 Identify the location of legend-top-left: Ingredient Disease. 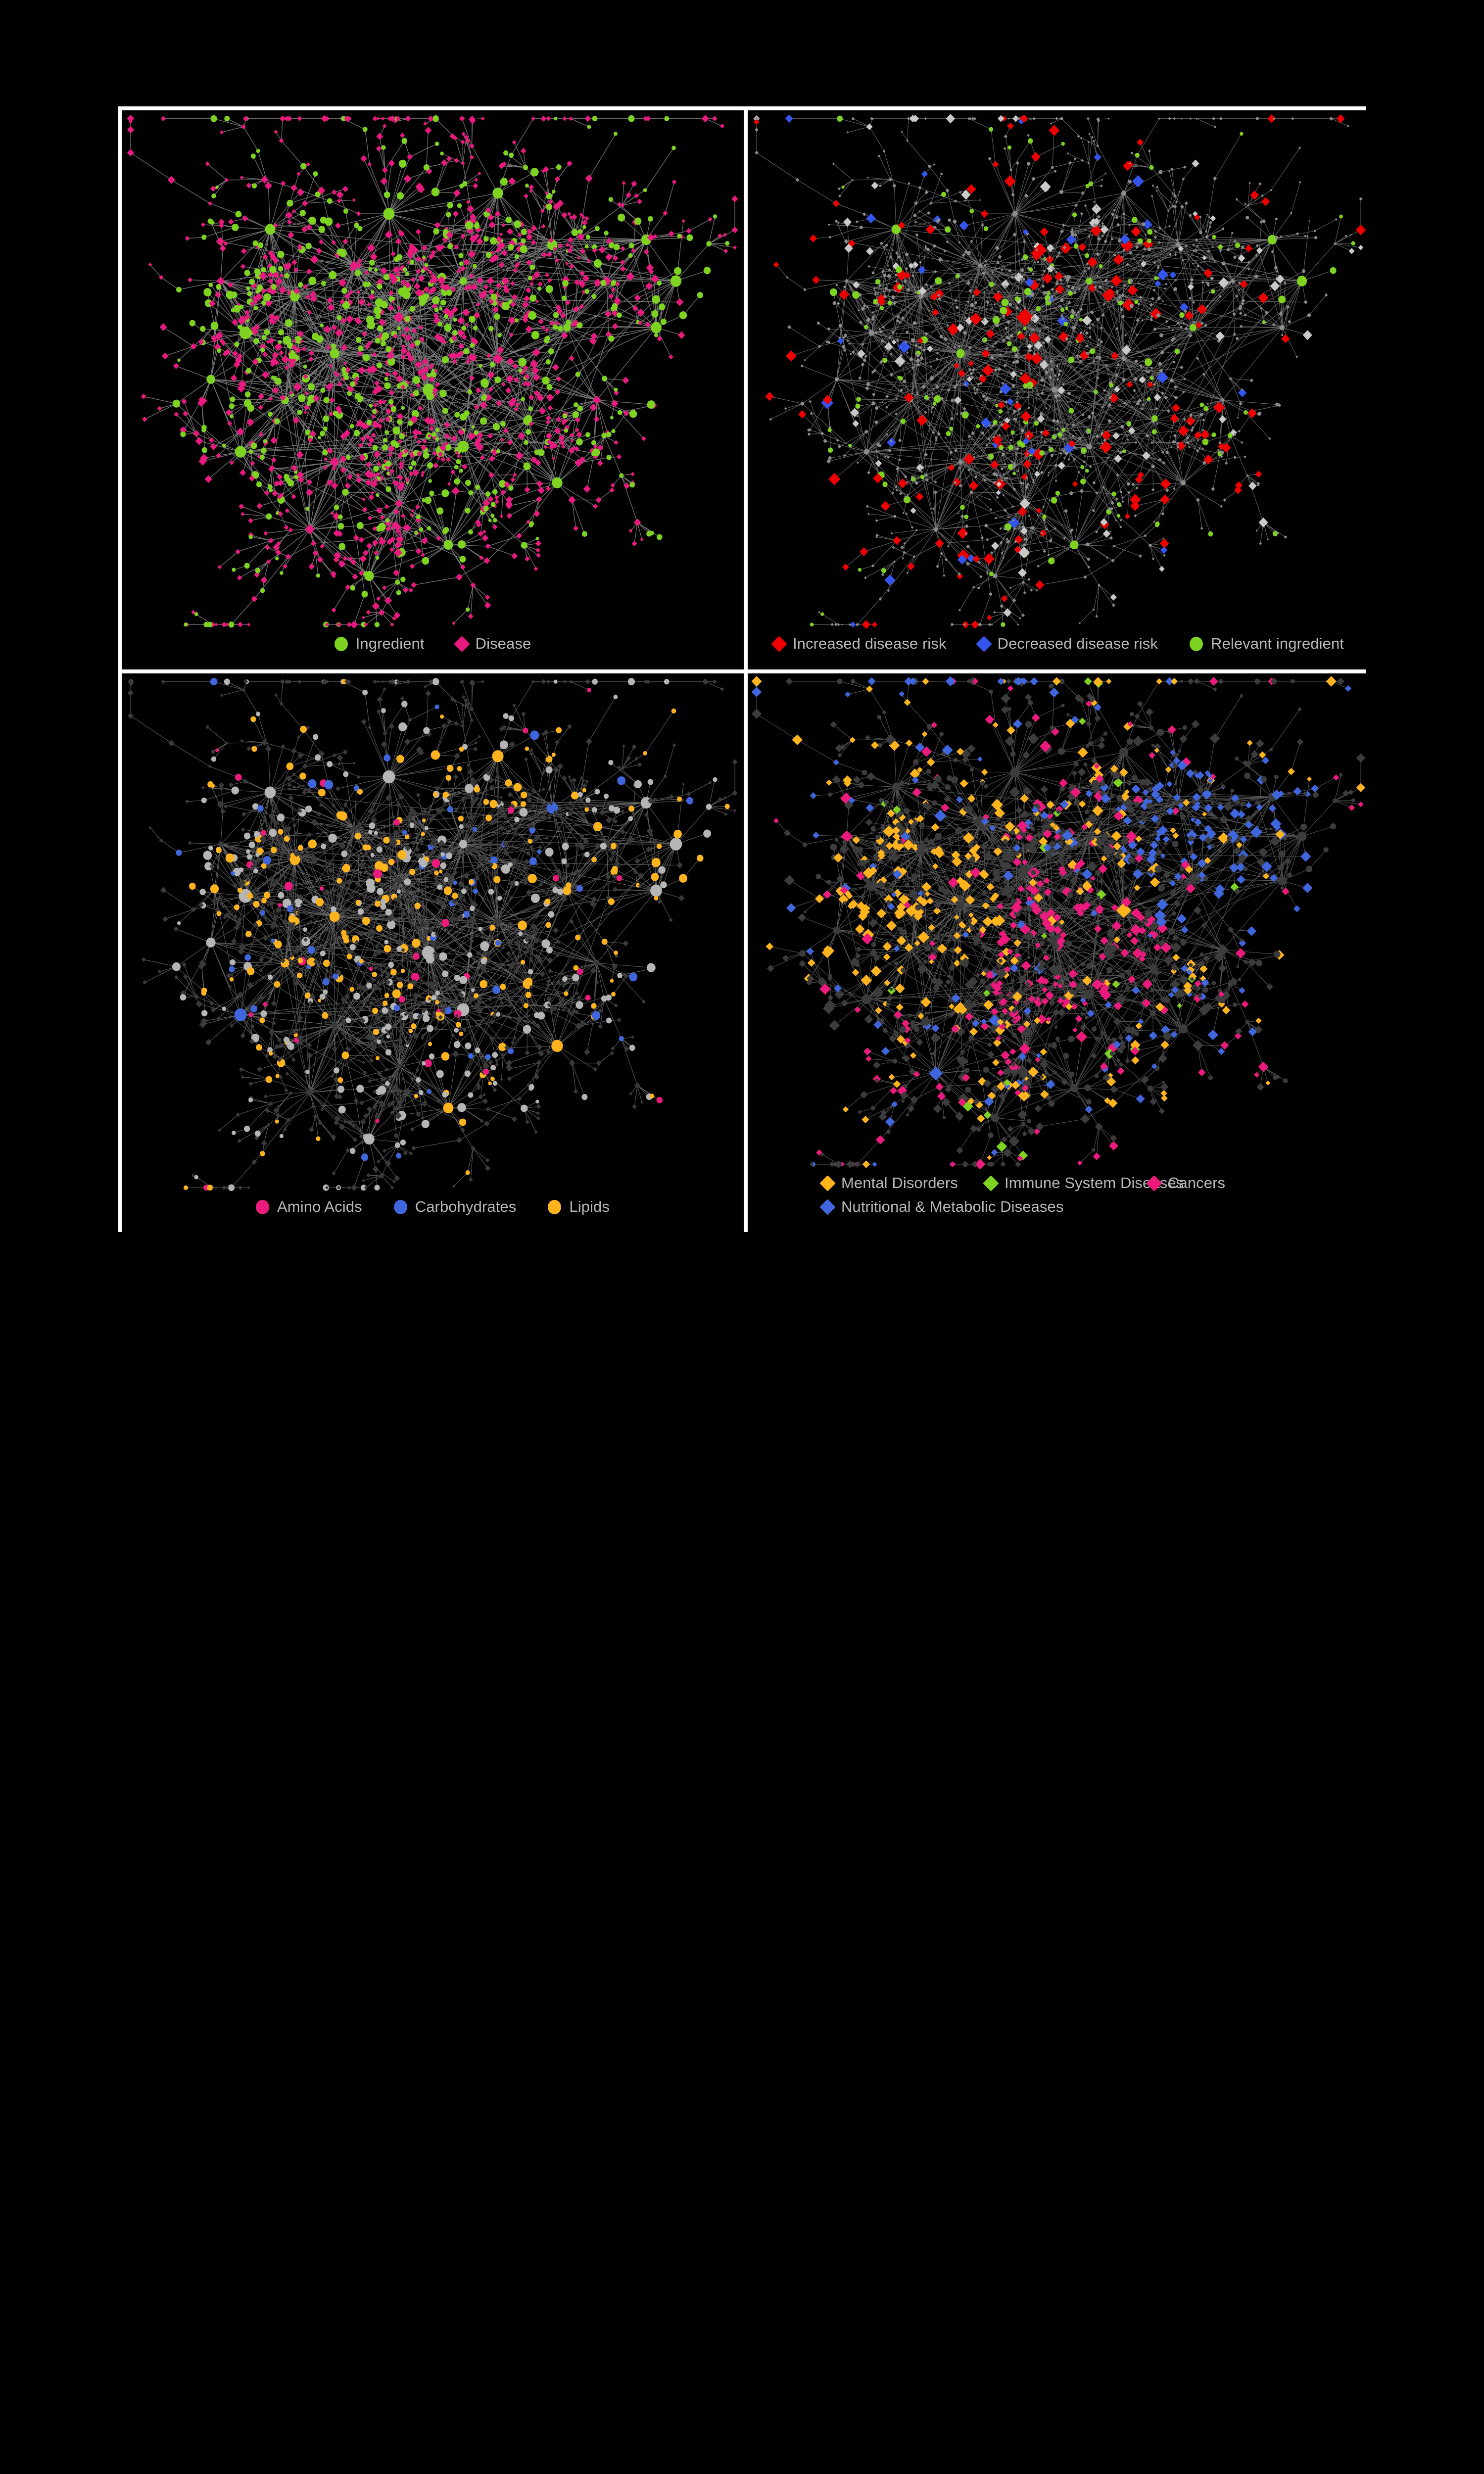
(433, 651).